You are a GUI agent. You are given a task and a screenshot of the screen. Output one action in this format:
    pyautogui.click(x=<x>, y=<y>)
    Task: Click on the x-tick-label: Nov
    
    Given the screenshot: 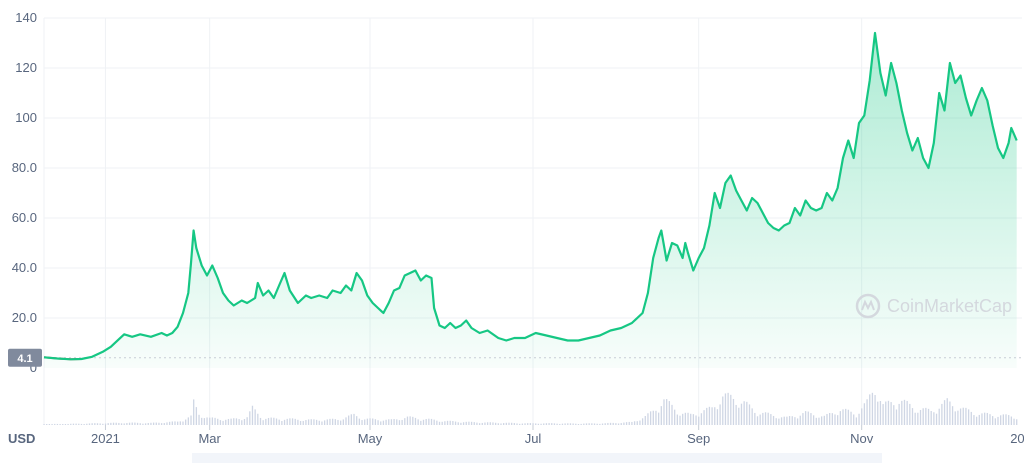 What is the action you would take?
    pyautogui.click(x=862, y=438)
    